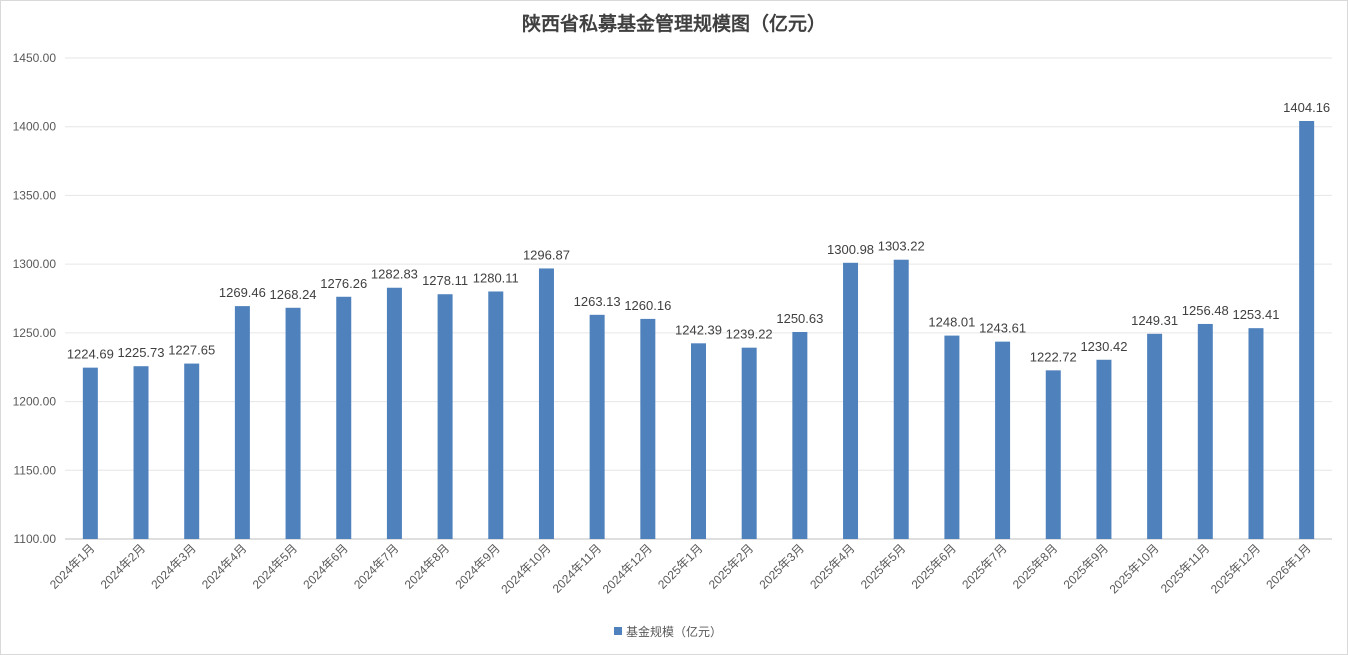 Image resolution: width=1348 pixels, height=655 pixels. Describe the element at coordinates (1185, 568) in the screenshot. I see `x-tick-label: 2025年11月` at that location.